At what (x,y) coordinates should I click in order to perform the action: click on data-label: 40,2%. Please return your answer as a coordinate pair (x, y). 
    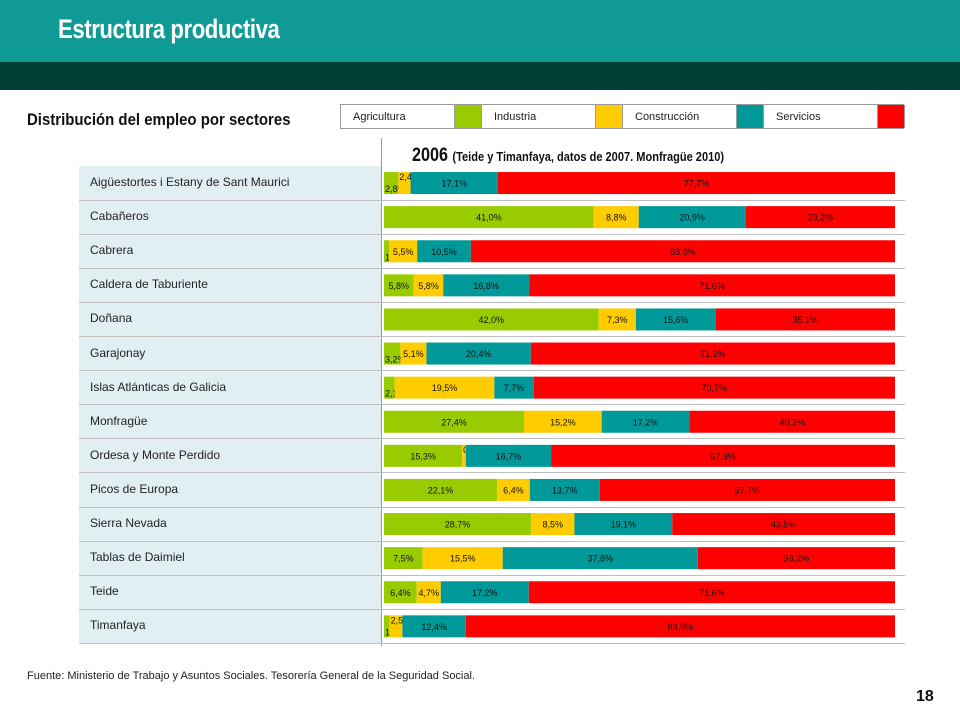
    Looking at the image, I should click on (793, 422).